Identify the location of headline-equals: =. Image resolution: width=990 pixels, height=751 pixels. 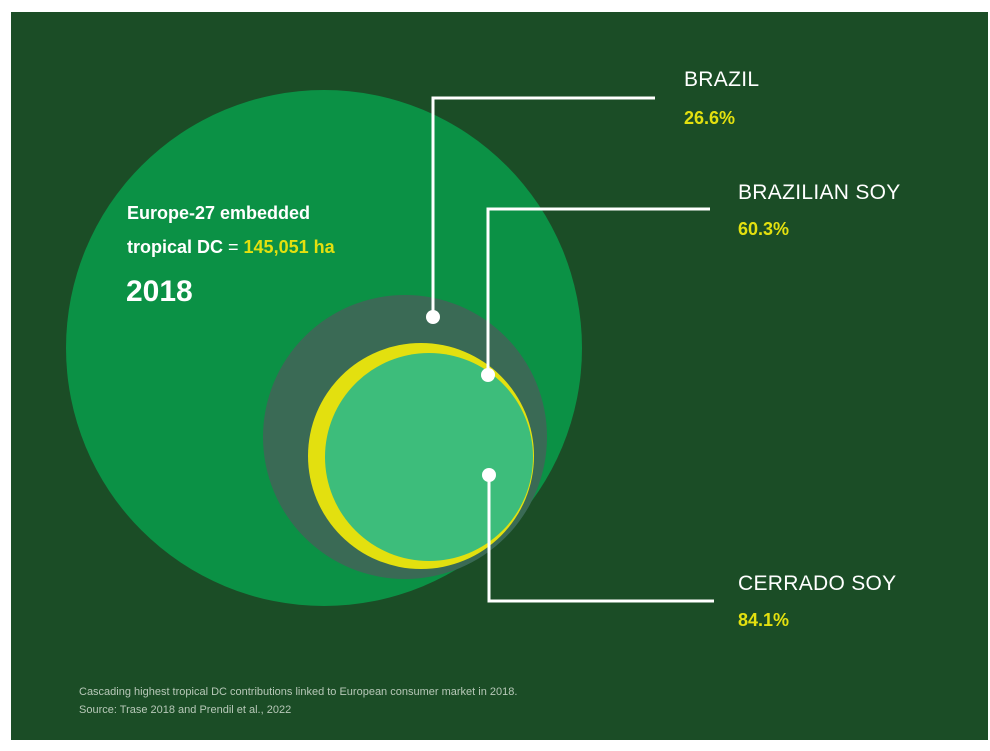
(233, 247).